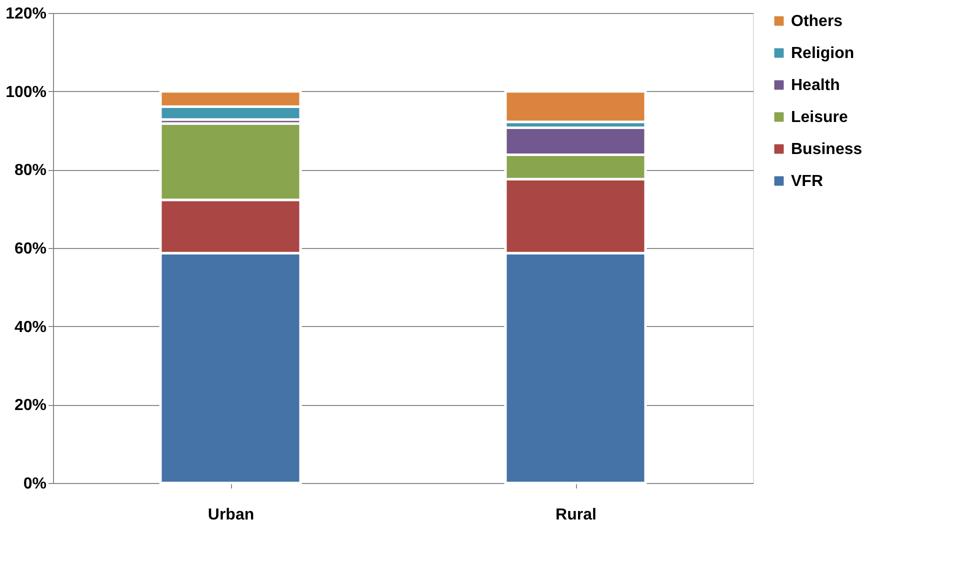 The image size is (955, 579). Describe the element at coordinates (26, 92) in the screenshot. I see `y-tick-label: 100%` at that location.